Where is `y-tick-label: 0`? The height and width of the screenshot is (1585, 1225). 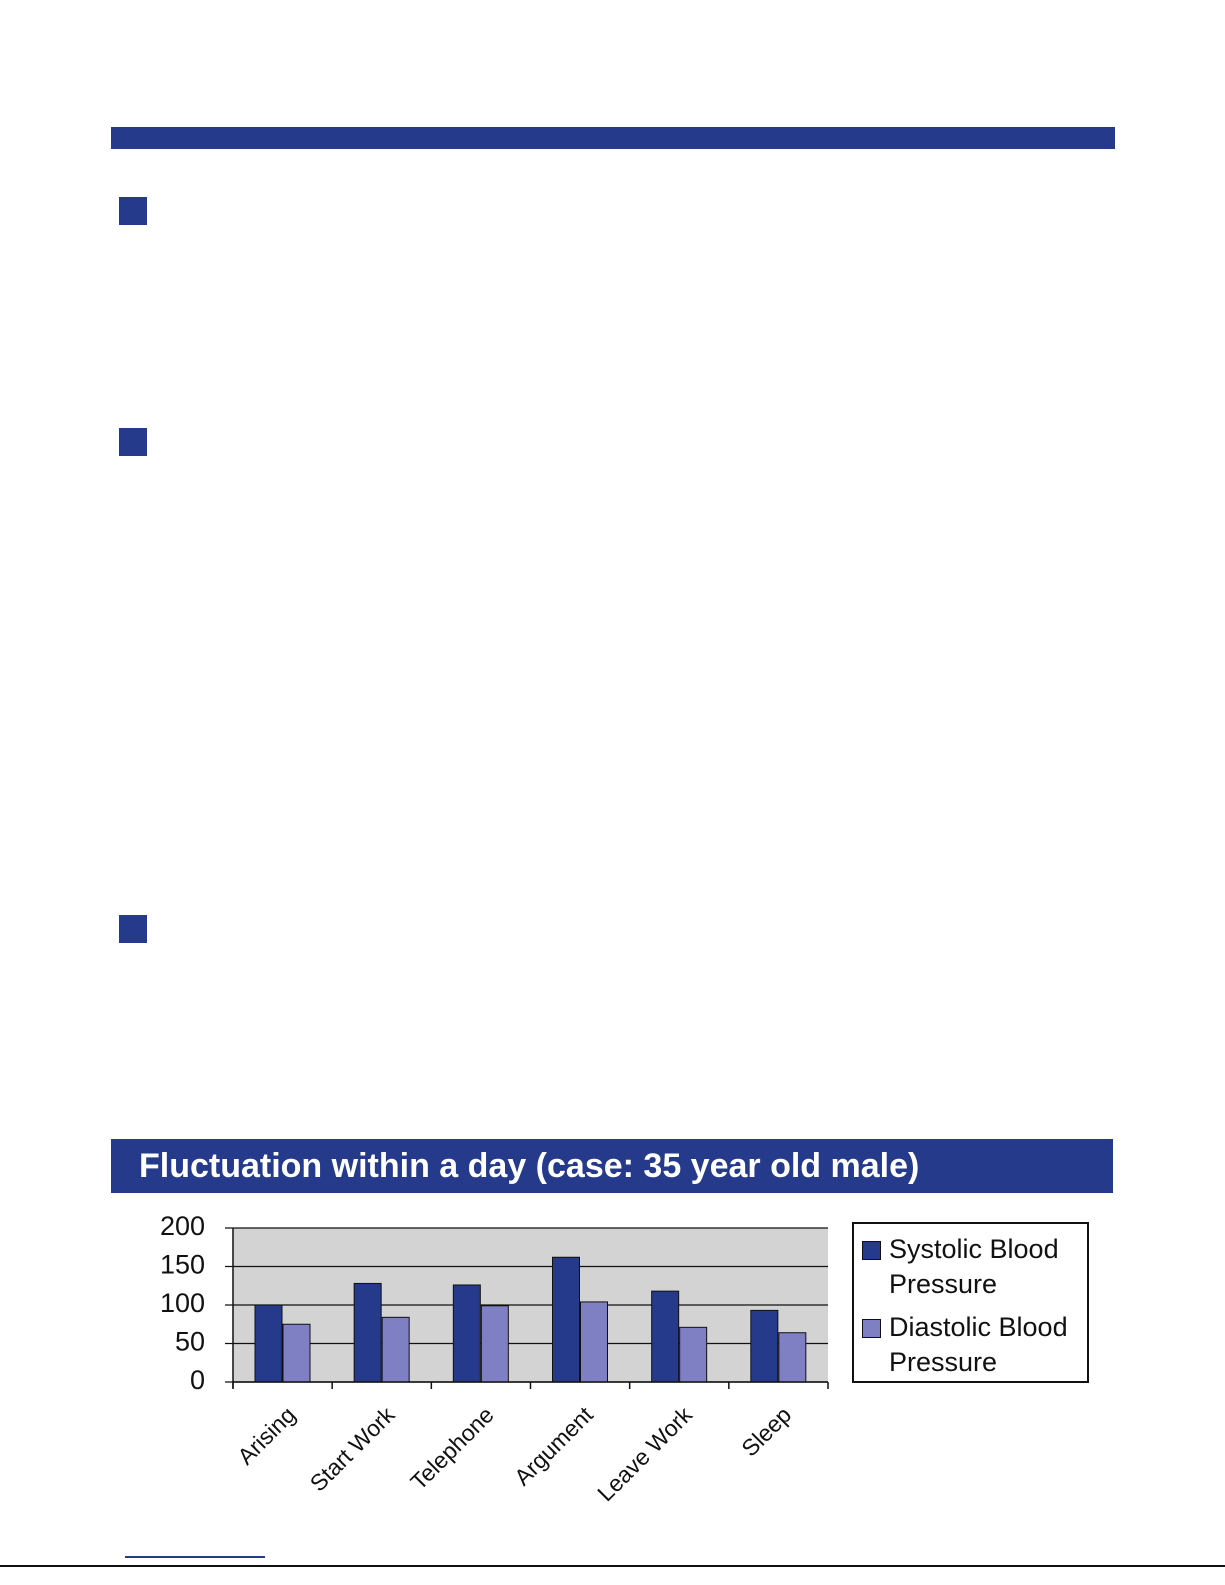 y-tick-label: 0 is located at coordinates (197, 1380).